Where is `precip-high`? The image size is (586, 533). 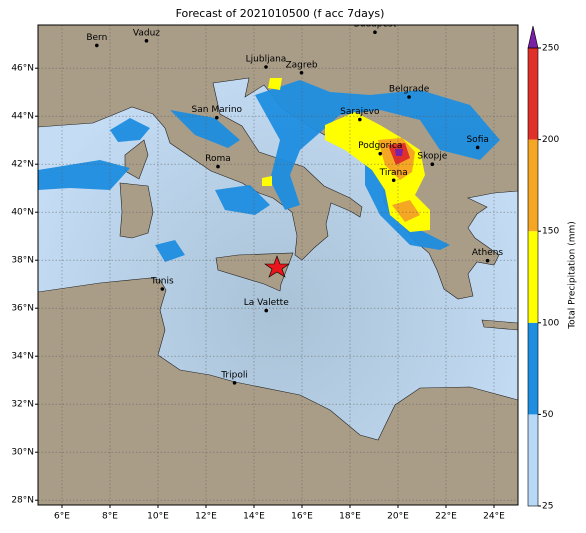 precip-high is located at coordinates (346, 155).